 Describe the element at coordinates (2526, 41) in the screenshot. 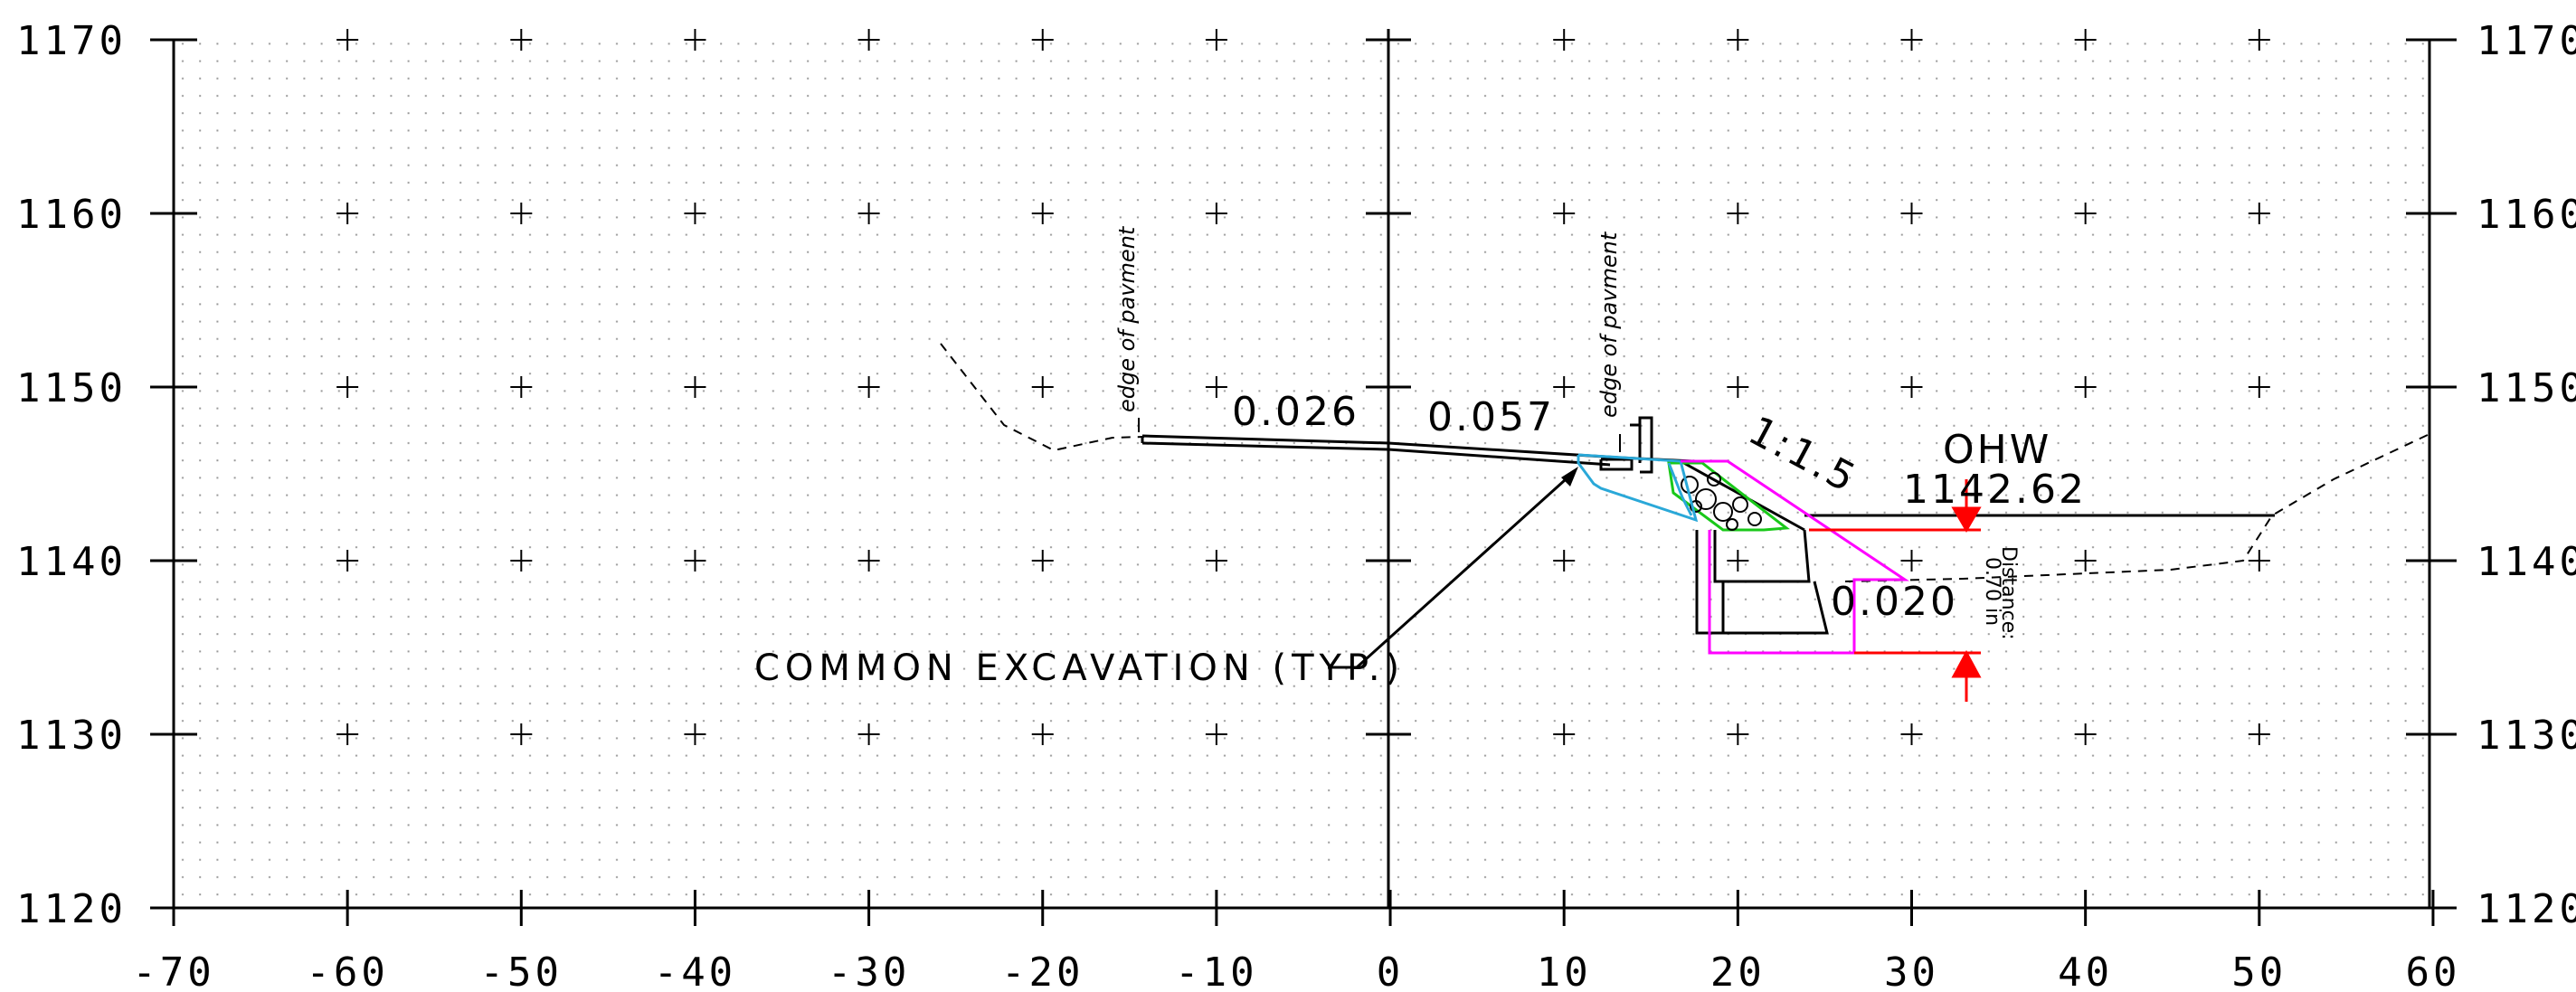

I see `y-tick-label-right: 1170` at that location.